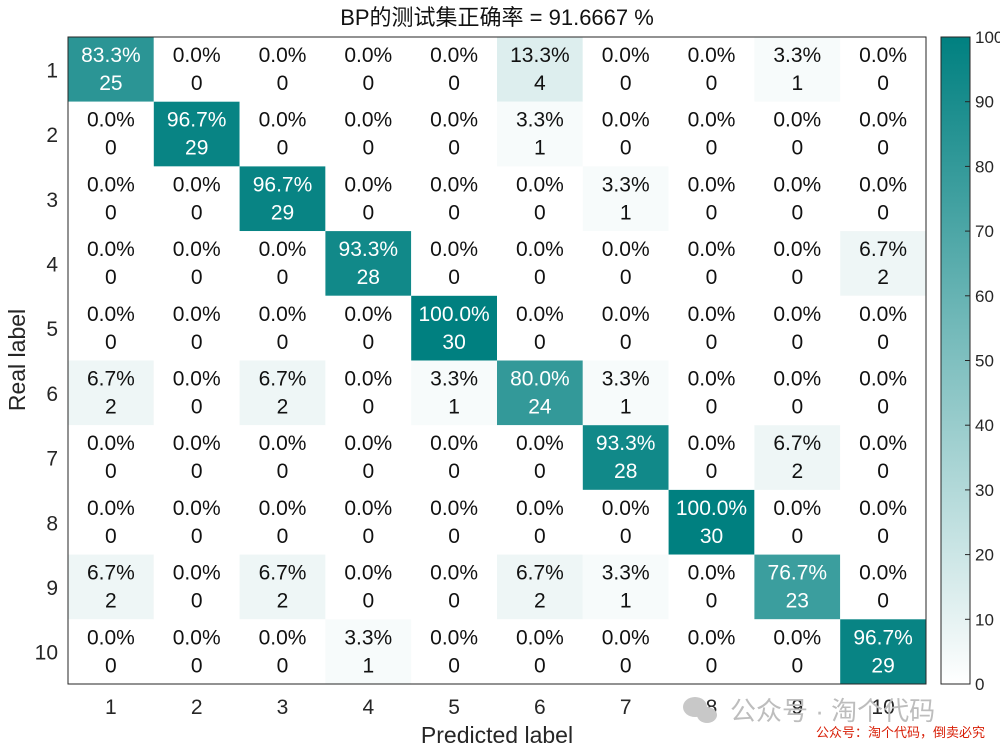 Image resolution: width=1000 pixels, height=750 pixels. I want to click on cell-count-label: 2, so click(111, 601).